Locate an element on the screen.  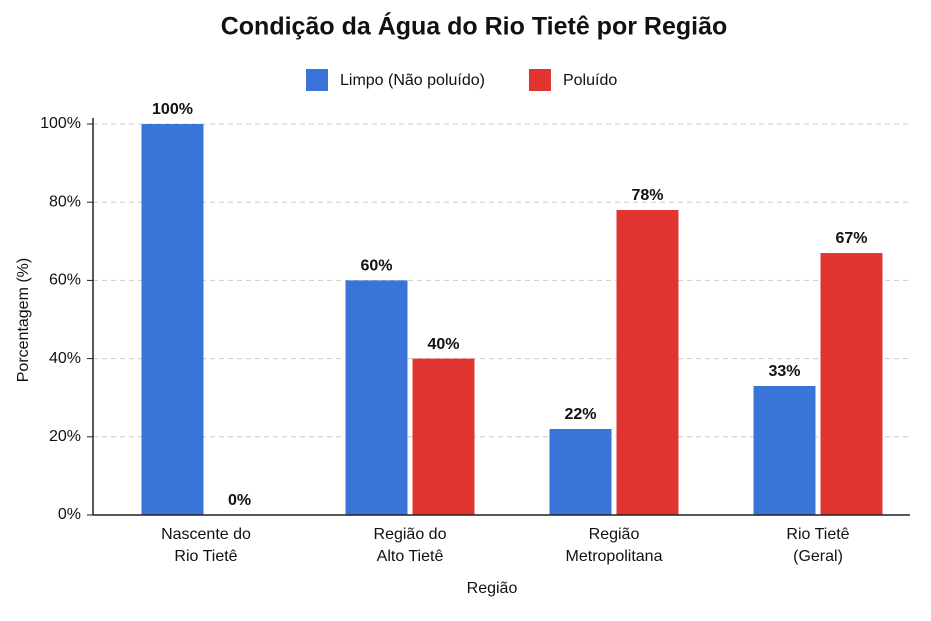
x-axis-label: Região is located at coordinates (492, 588).